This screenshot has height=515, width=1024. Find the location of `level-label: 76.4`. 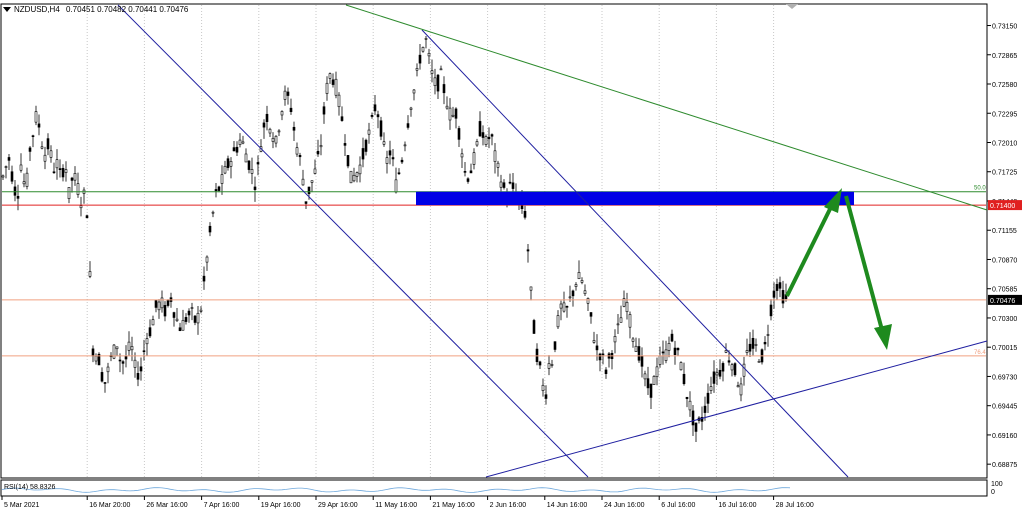

level-label: 76.4 is located at coordinates (980, 353).